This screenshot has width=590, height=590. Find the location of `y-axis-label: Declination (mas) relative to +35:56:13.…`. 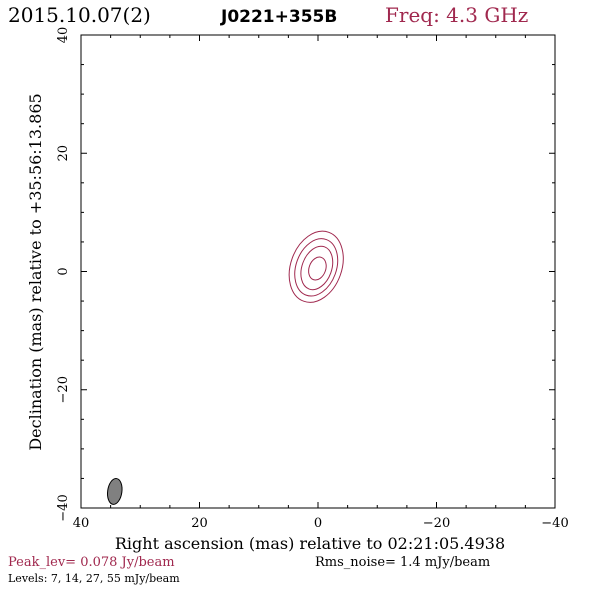

y-axis-label: Declination (mas) relative to +35:56:13.… is located at coordinates (35, 271).